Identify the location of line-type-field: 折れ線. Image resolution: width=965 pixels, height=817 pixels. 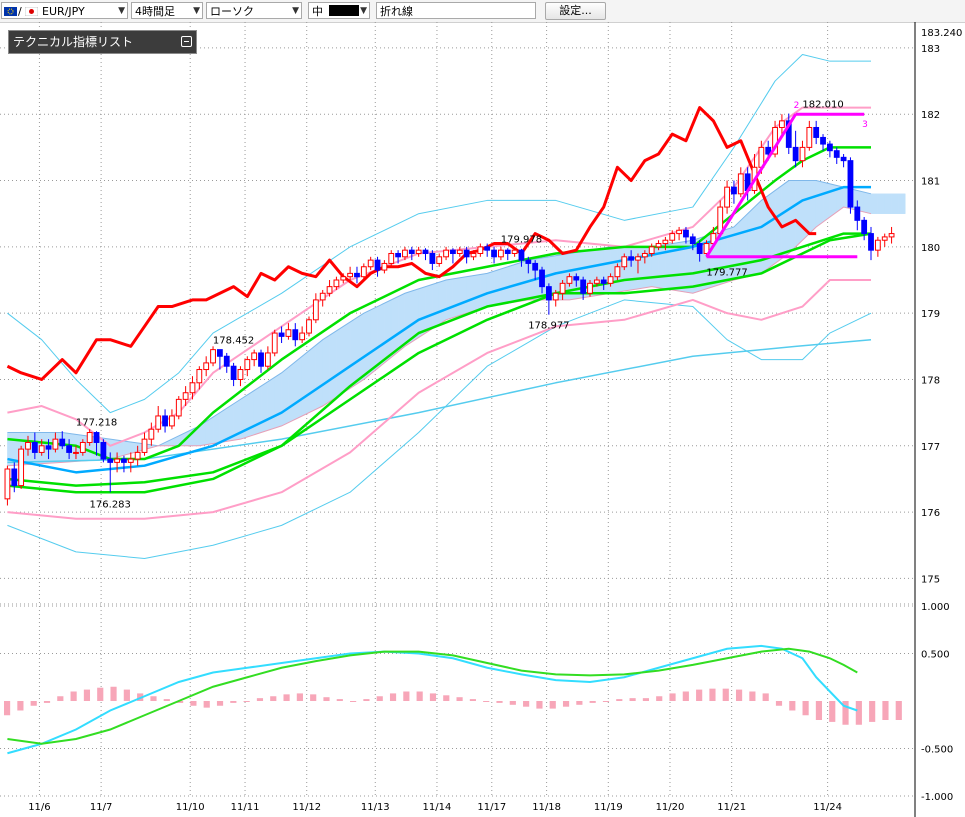
(456, 10).